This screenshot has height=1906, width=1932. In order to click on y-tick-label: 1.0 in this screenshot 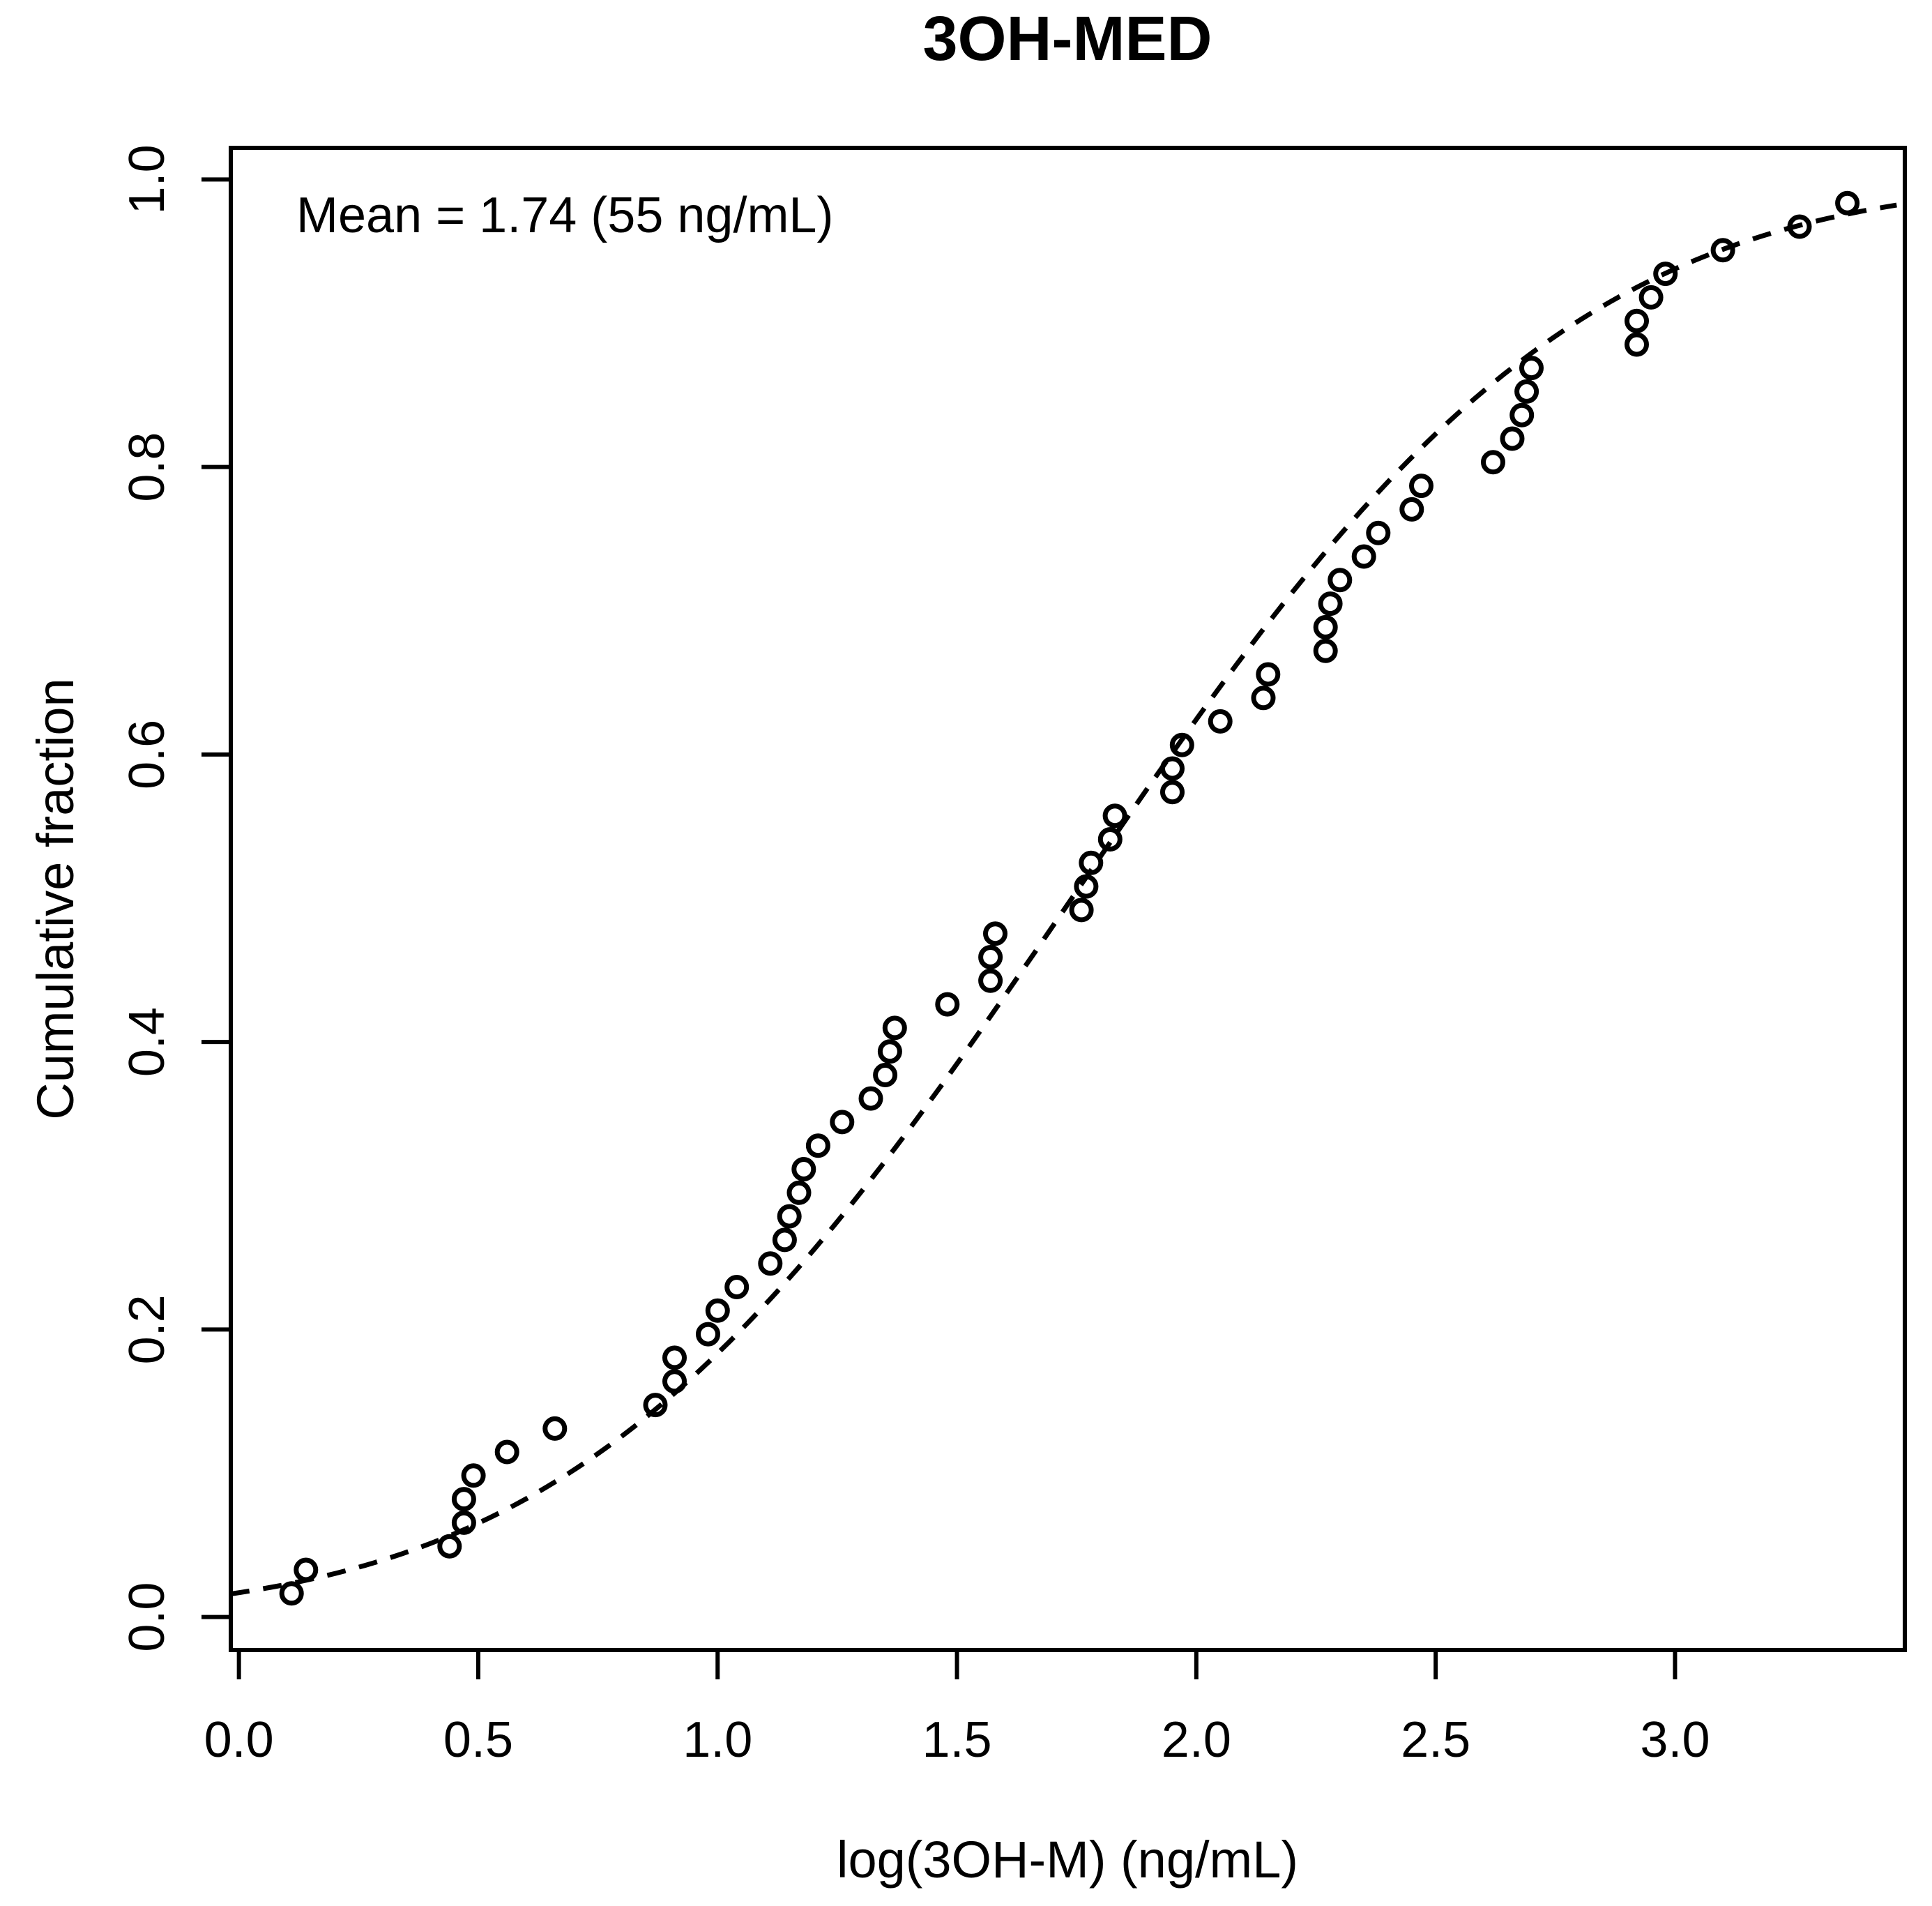, I will do `click(147, 179)`.